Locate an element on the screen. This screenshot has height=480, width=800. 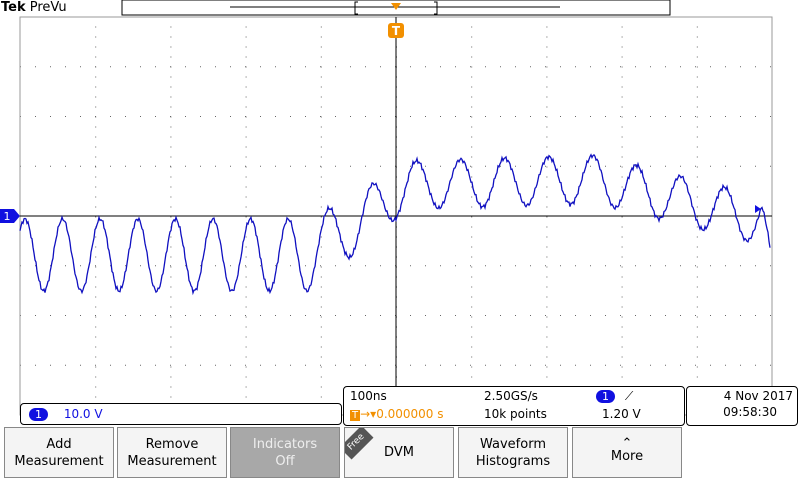
trigger-position-value: 0.000000 s is located at coordinates (410, 414).